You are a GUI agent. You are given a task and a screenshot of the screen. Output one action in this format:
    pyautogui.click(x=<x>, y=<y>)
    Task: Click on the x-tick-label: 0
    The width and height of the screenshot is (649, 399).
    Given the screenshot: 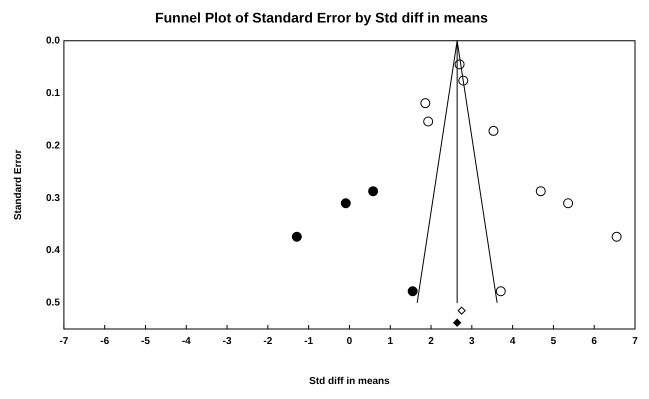 What is the action you would take?
    pyautogui.click(x=349, y=341)
    